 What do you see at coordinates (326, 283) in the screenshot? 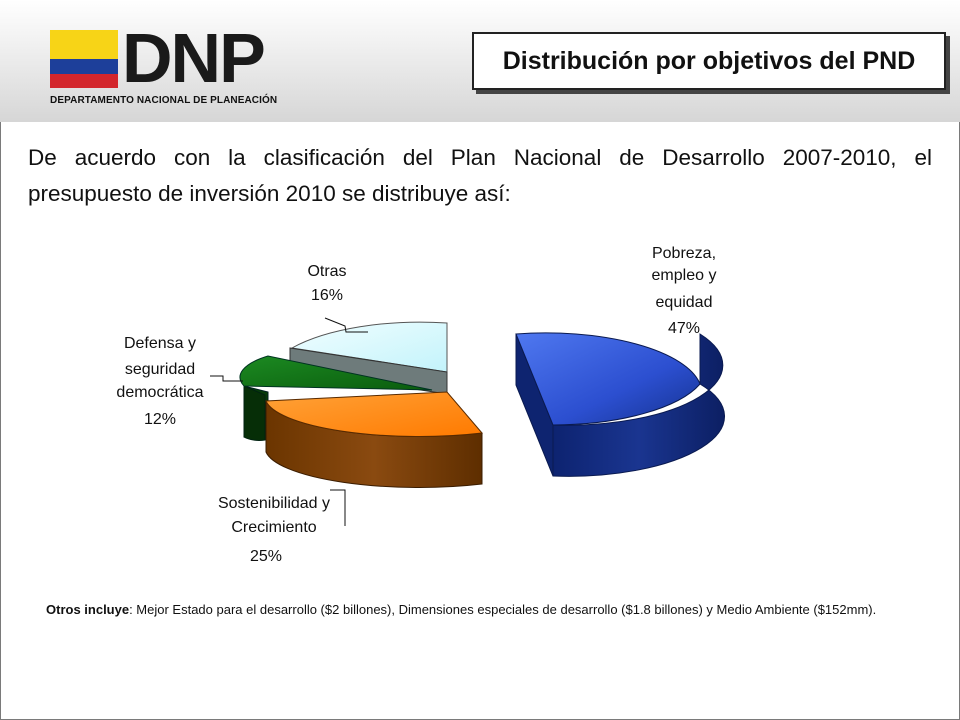
I see `label-otras: Otras 16%` at bounding box center [326, 283].